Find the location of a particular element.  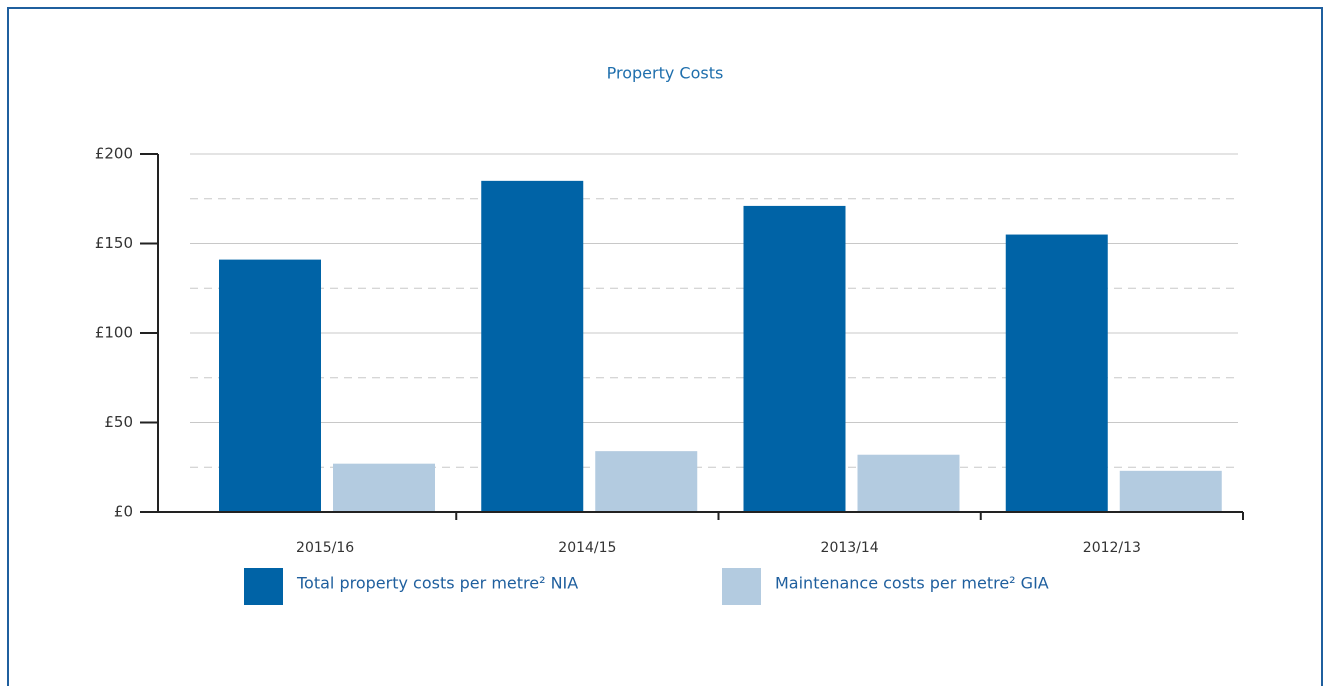

x-tick-label: 2012/13 is located at coordinates (1112, 548).